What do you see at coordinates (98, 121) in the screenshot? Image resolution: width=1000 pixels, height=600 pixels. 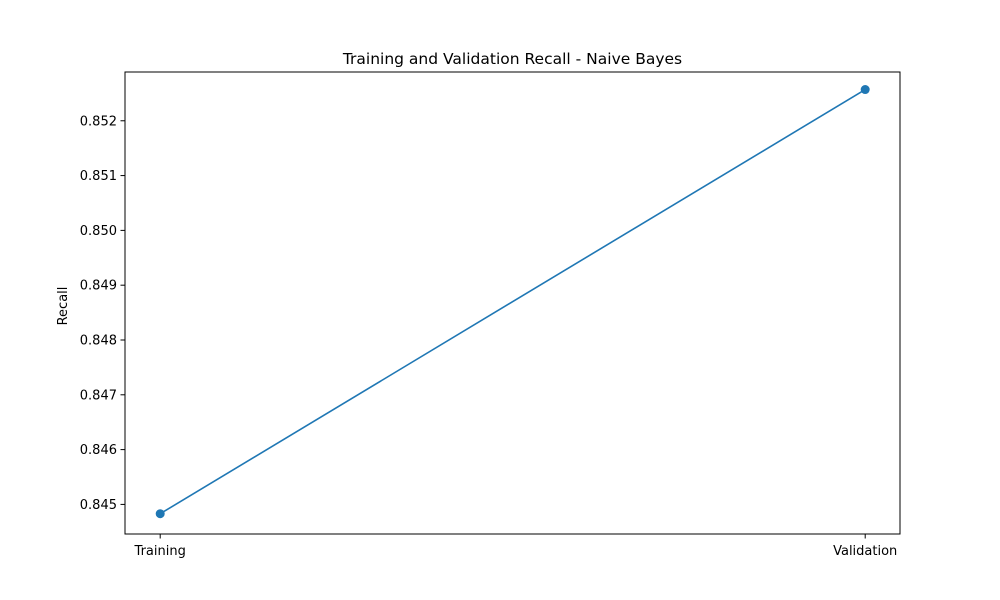 I see `y-tick-label: 0.852` at bounding box center [98, 121].